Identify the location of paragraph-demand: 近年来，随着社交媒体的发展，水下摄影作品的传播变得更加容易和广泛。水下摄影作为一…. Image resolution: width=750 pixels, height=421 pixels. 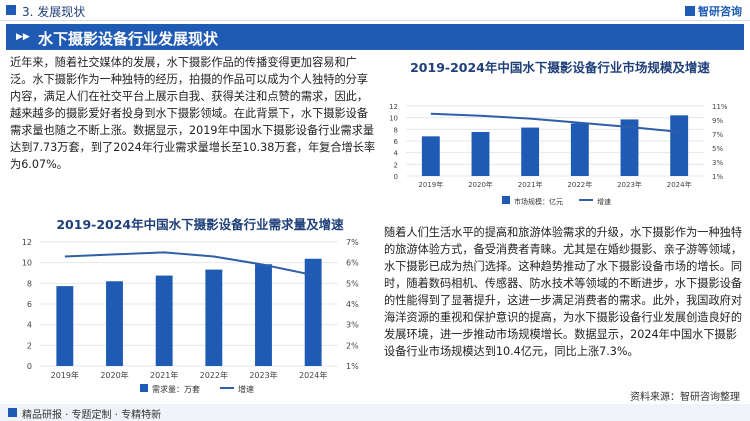
(193, 113).